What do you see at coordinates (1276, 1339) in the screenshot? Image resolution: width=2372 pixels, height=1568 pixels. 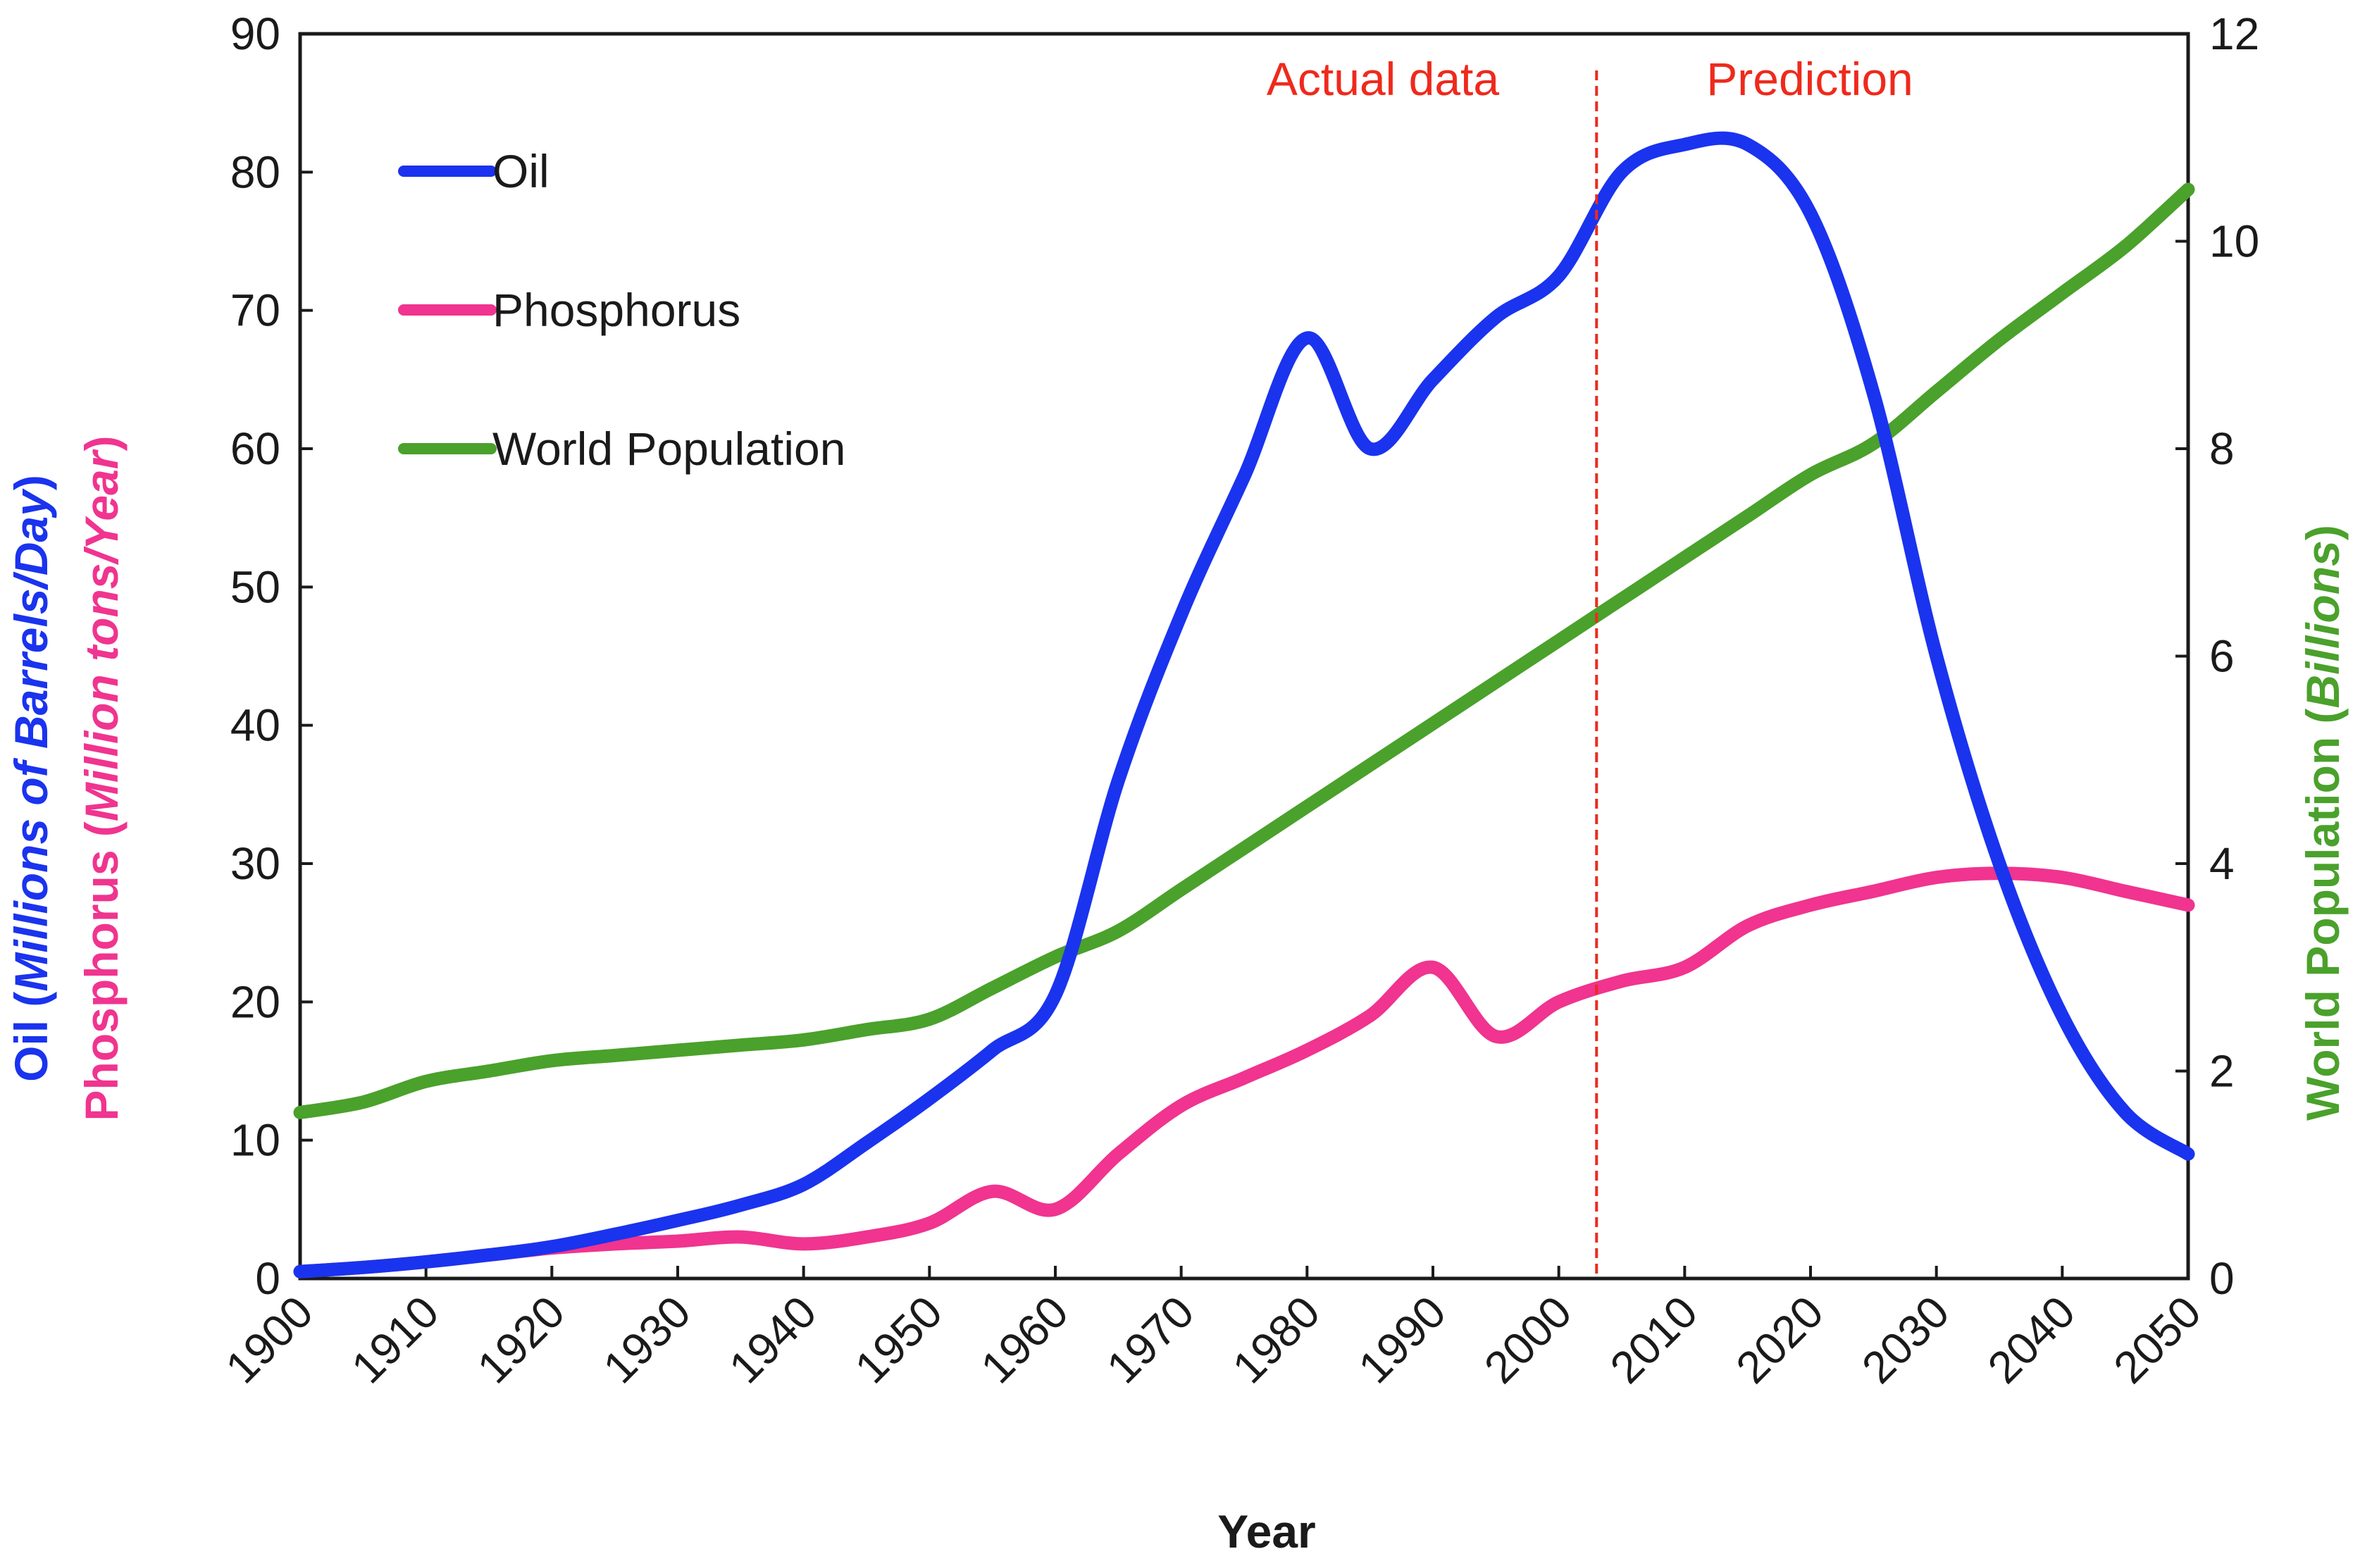 I see `x-tick-label: 1980` at bounding box center [1276, 1339].